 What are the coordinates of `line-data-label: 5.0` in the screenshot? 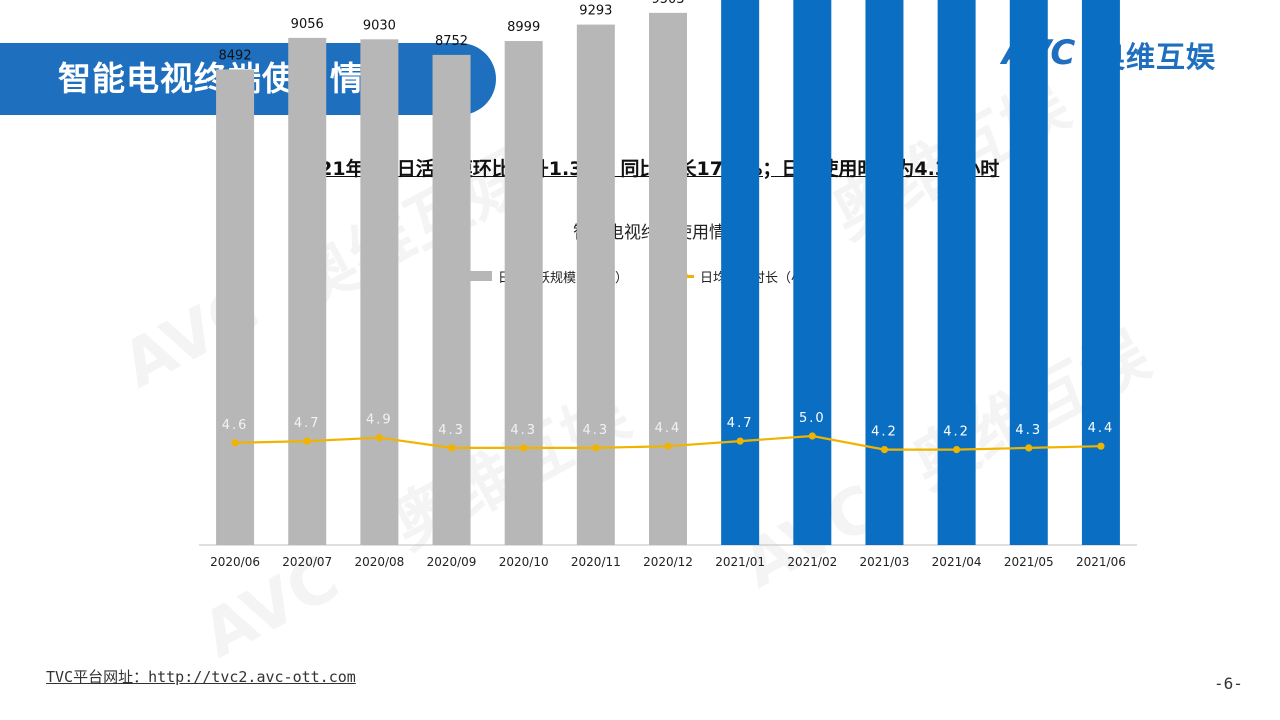 It's located at (812, 418).